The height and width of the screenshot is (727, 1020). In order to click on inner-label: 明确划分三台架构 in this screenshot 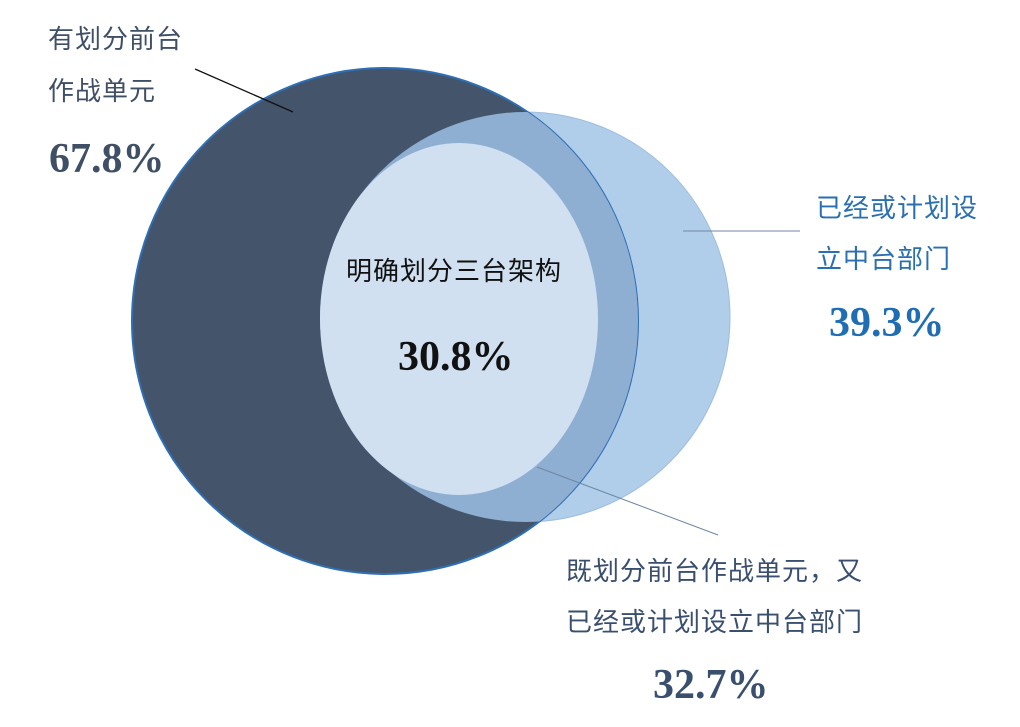, I will do `click(454, 272)`.